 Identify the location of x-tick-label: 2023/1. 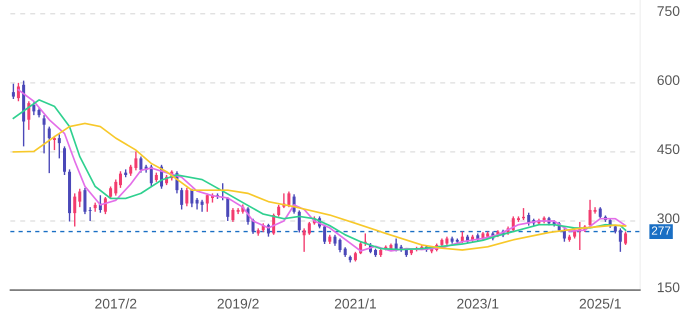
(477, 303).